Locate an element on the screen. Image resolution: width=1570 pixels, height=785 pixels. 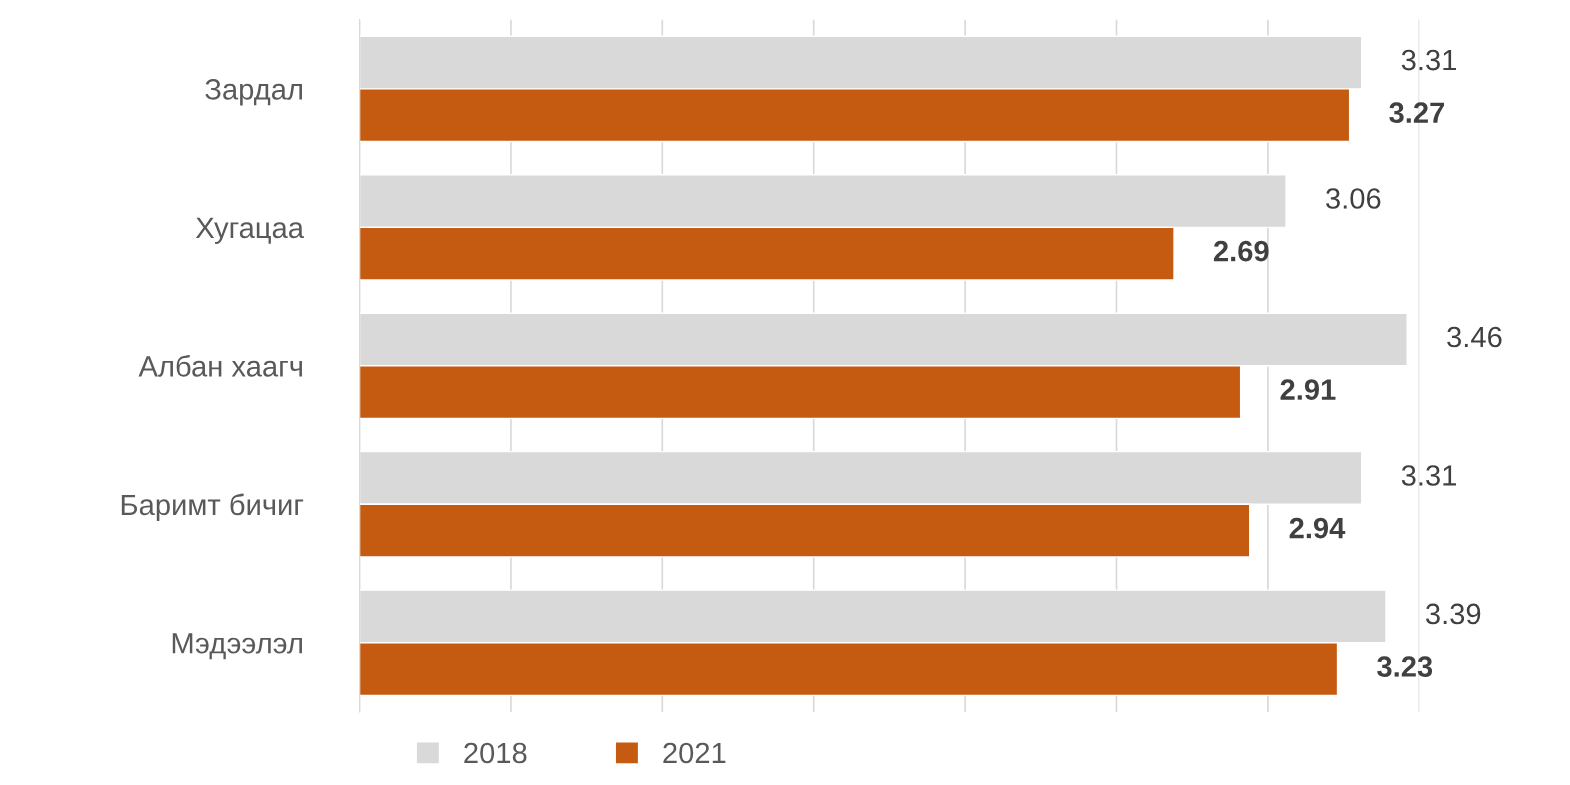
data-label: 3.06 is located at coordinates (1353, 198).